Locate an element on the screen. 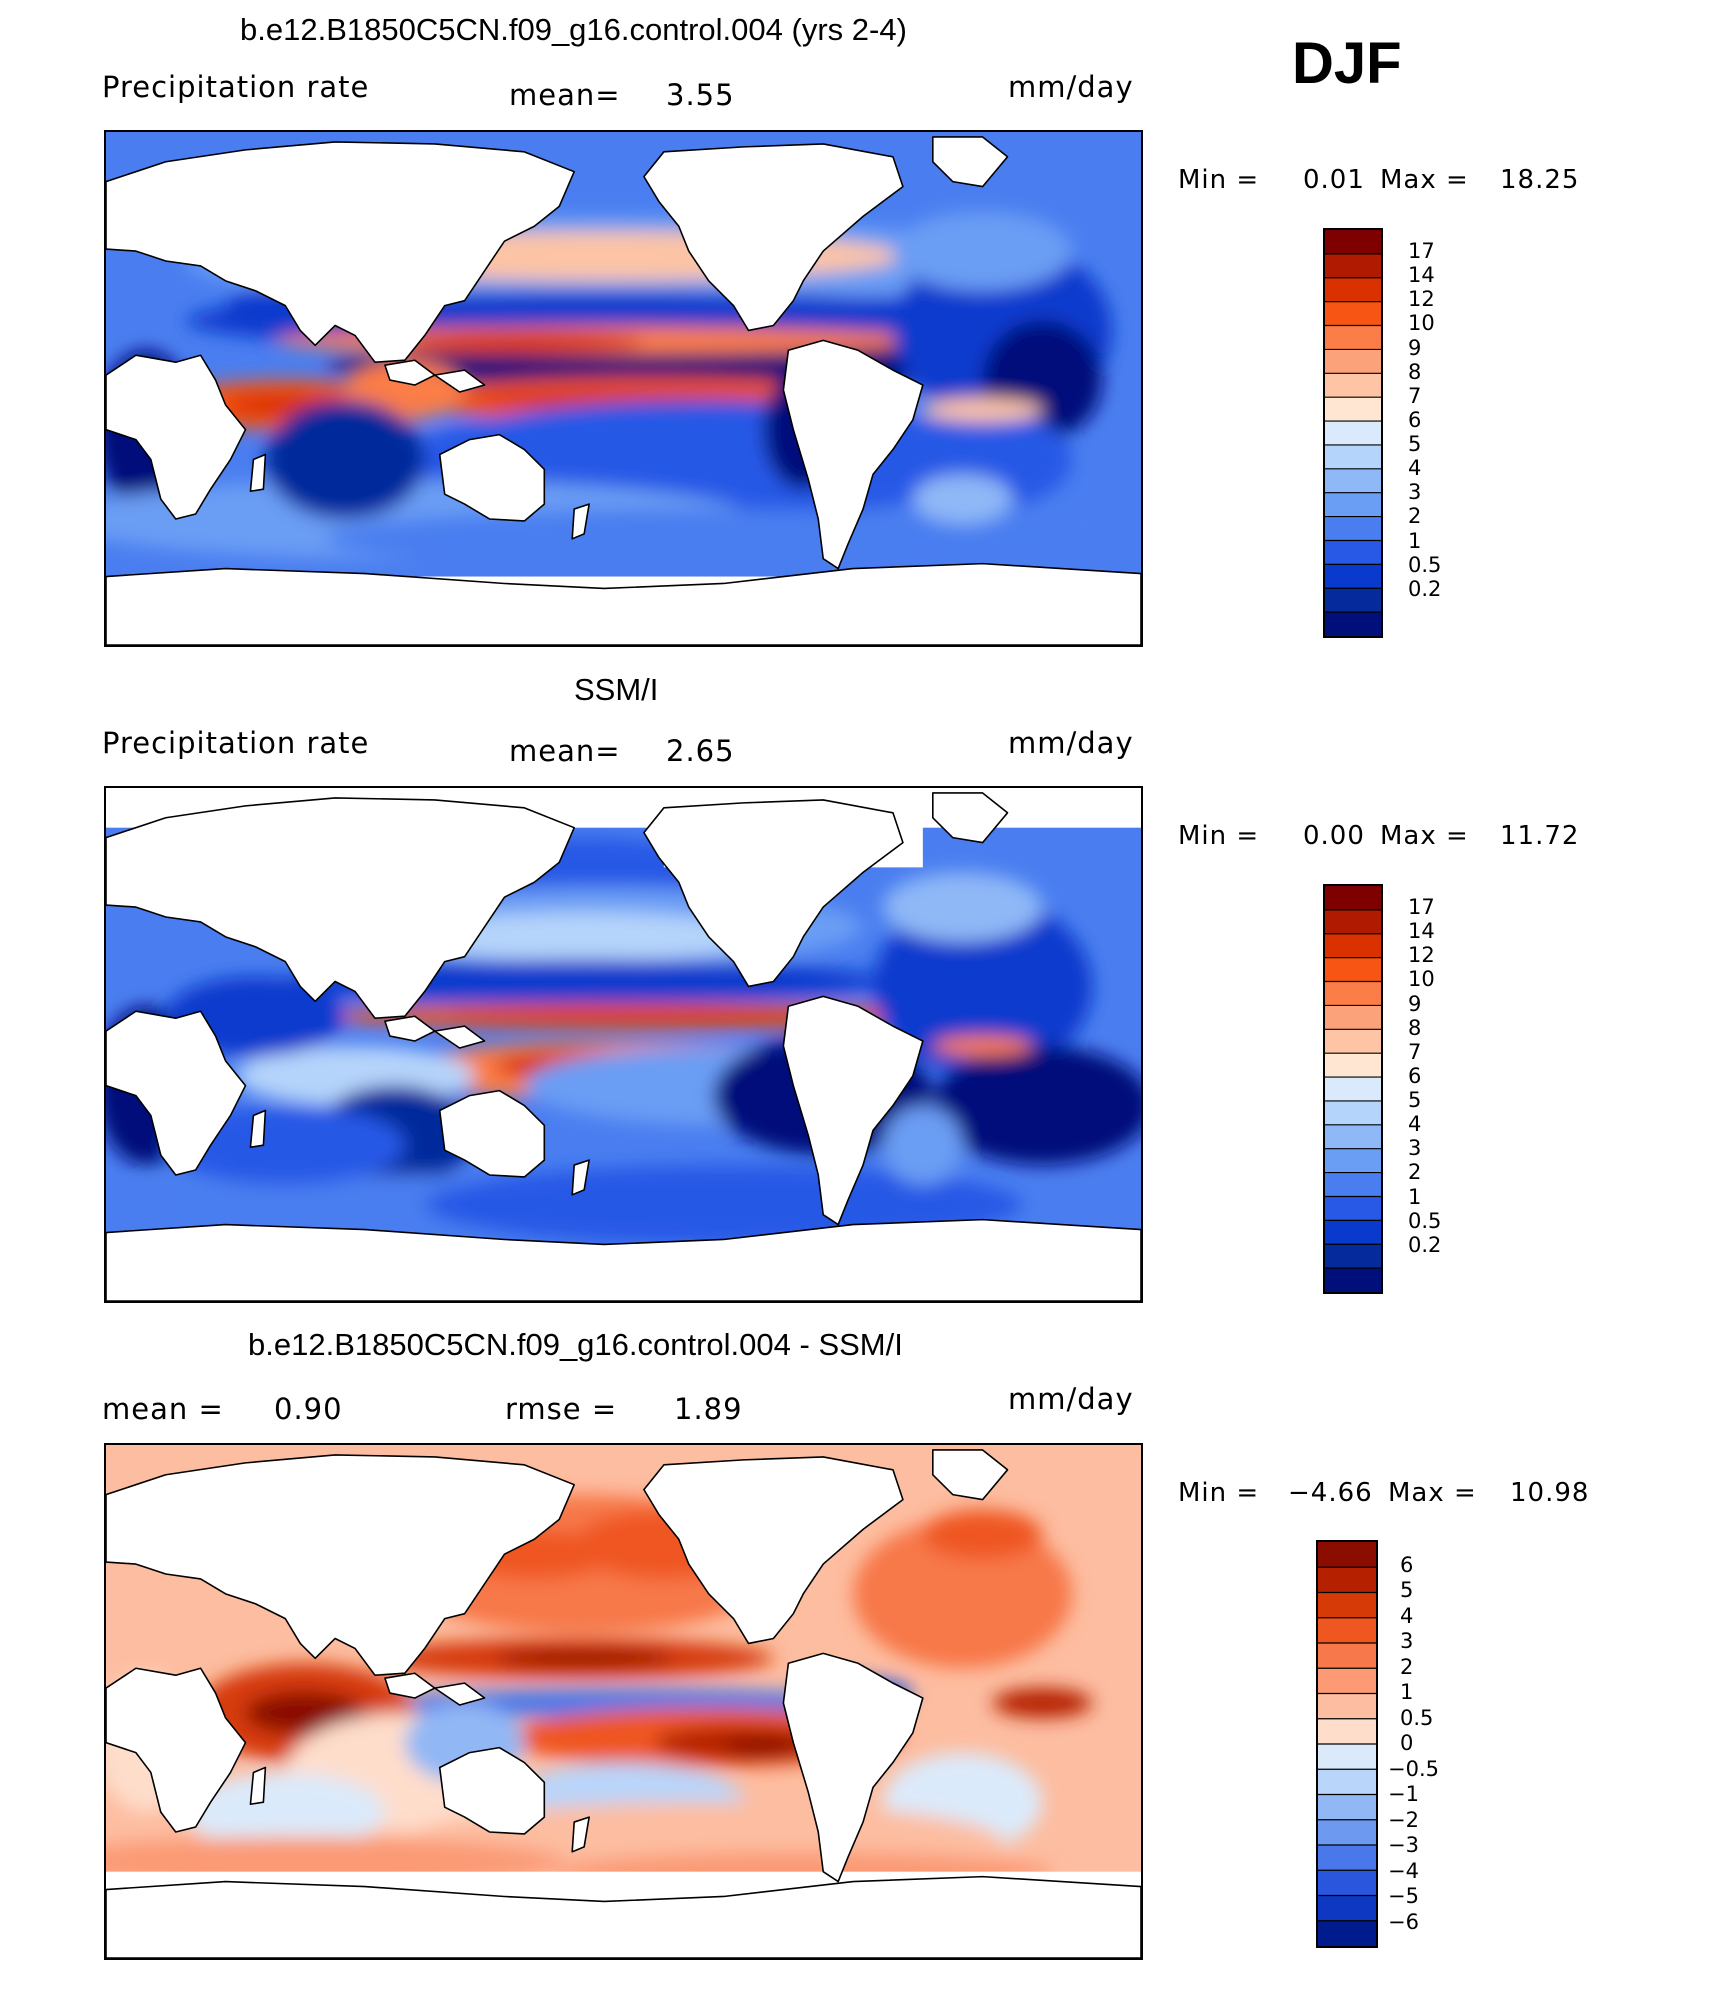 Image resolution: width=1710 pixels, height=1991 pixels. mean-value: 3.55 is located at coordinates (700, 95).